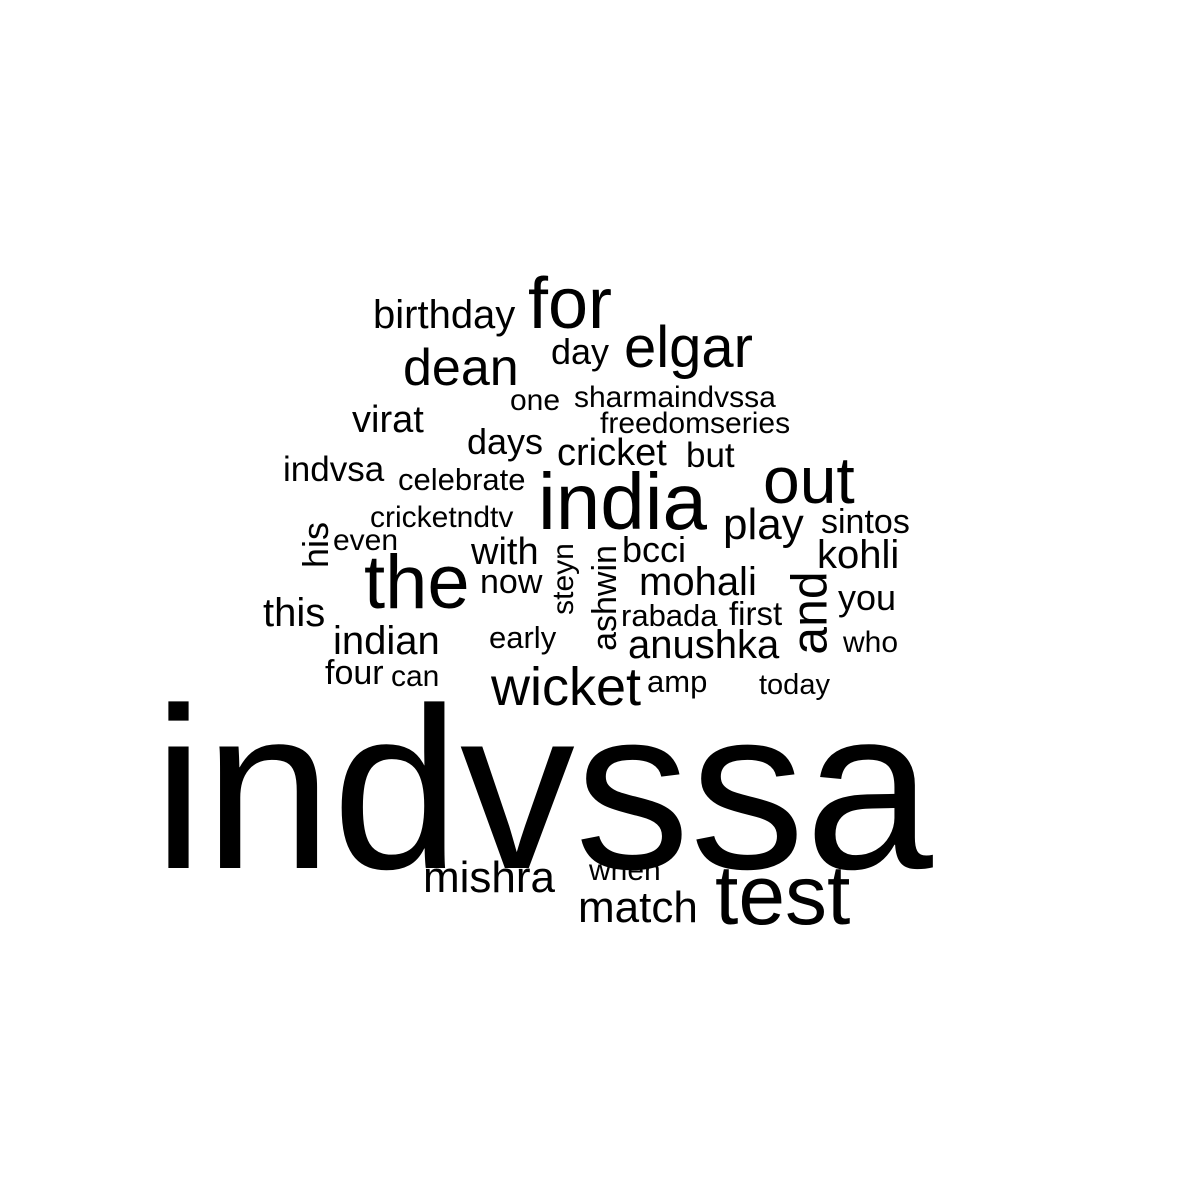 The width and height of the screenshot is (1200, 1200). Describe the element at coordinates (794, 685) in the screenshot. I see `word-today: today` at that location.